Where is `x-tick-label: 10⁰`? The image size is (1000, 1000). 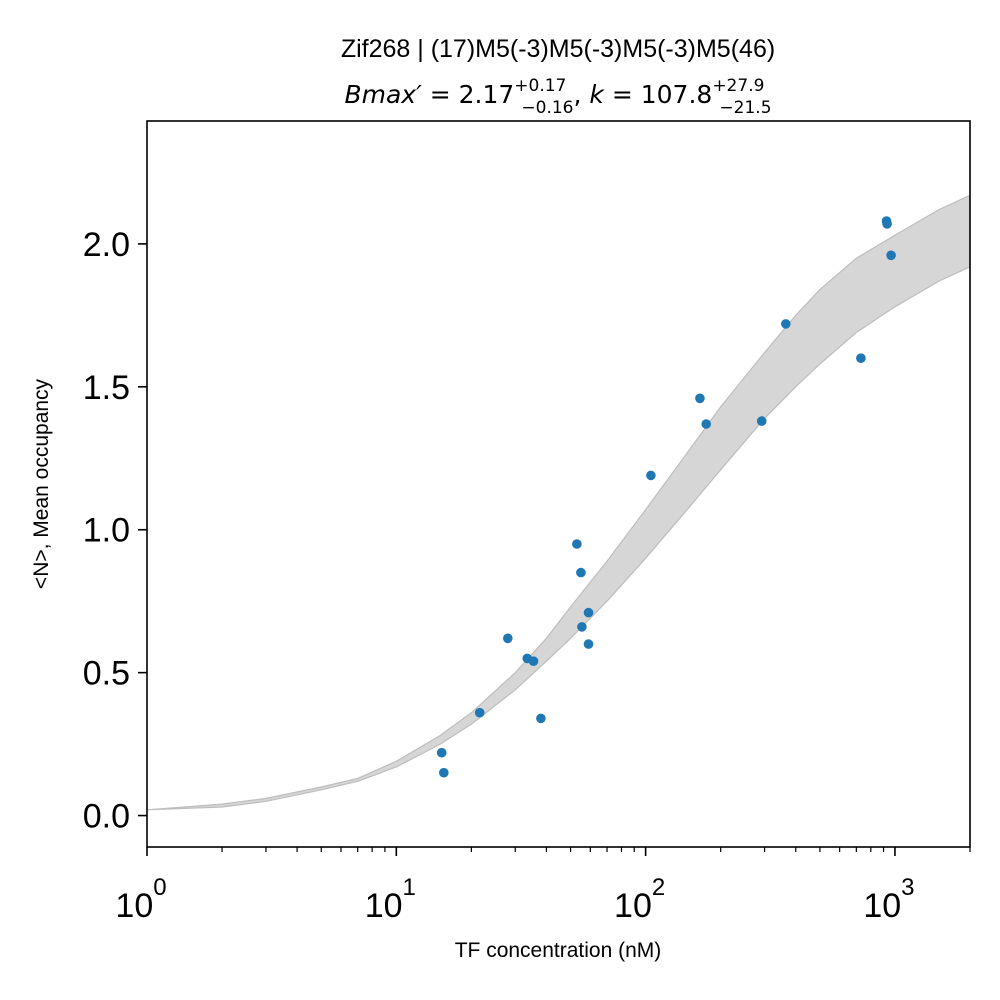 x-tick-label: 10⁰ is located at coordinates (140, 899).